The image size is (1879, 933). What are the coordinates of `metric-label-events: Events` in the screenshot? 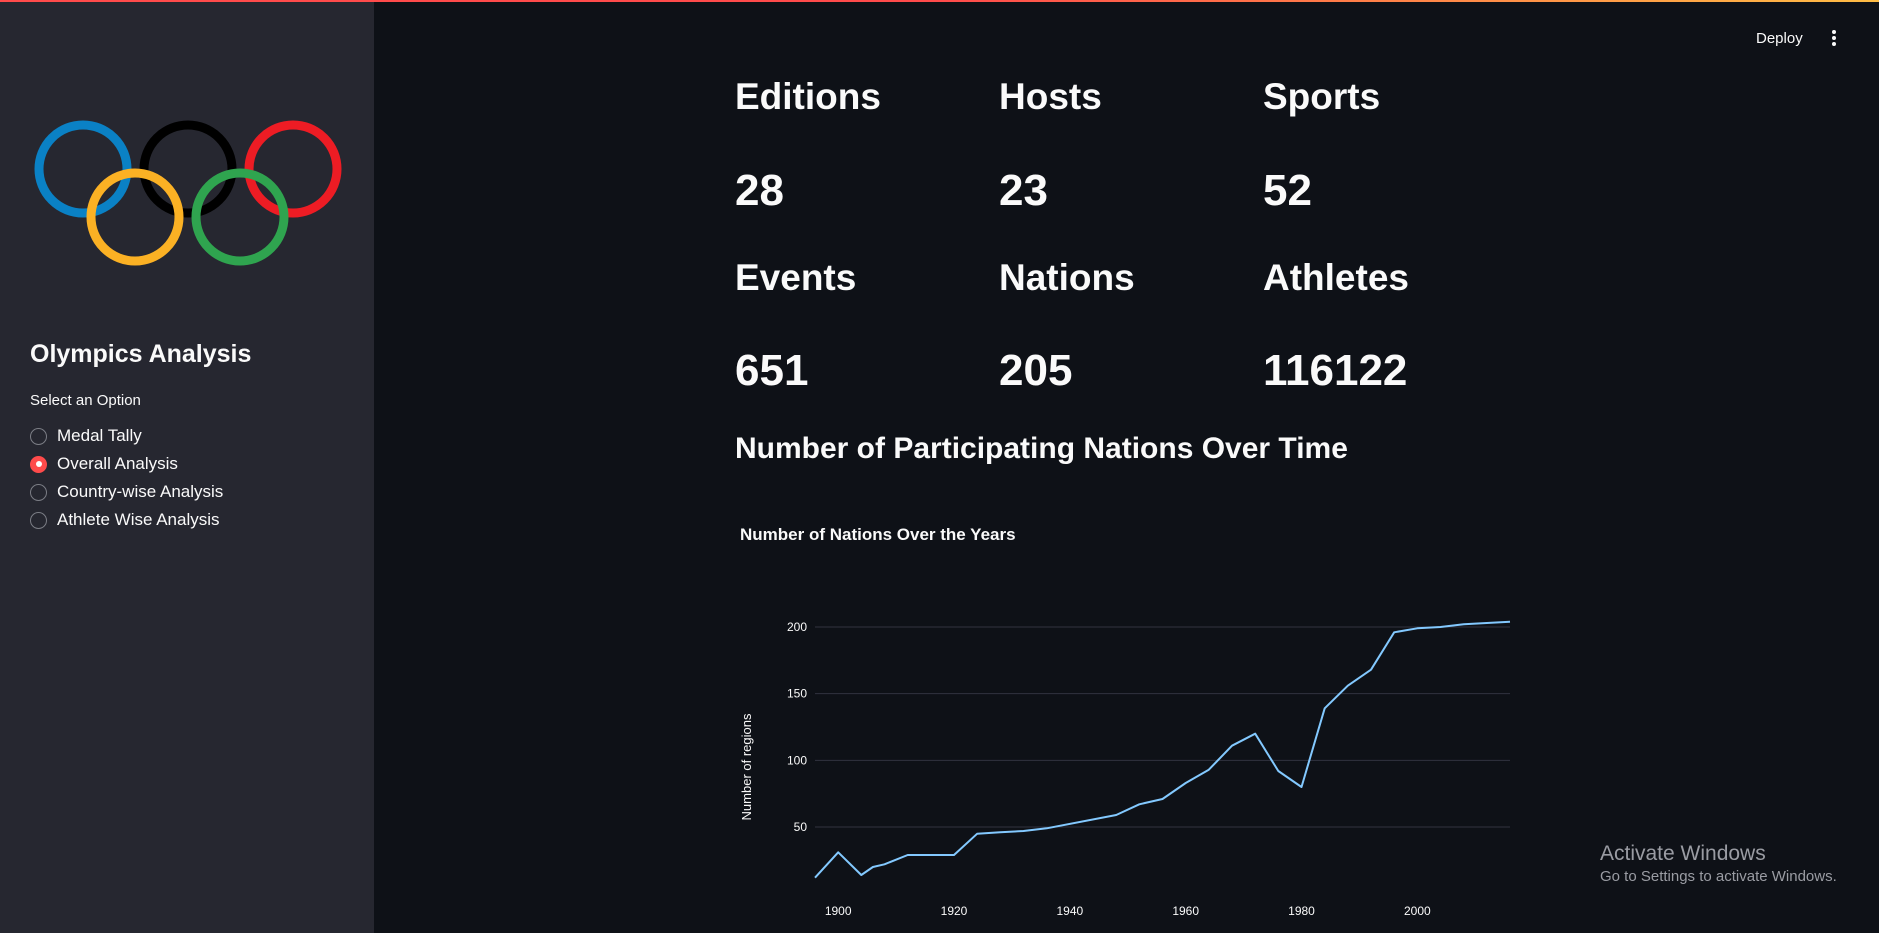 It's located at (796, 277).